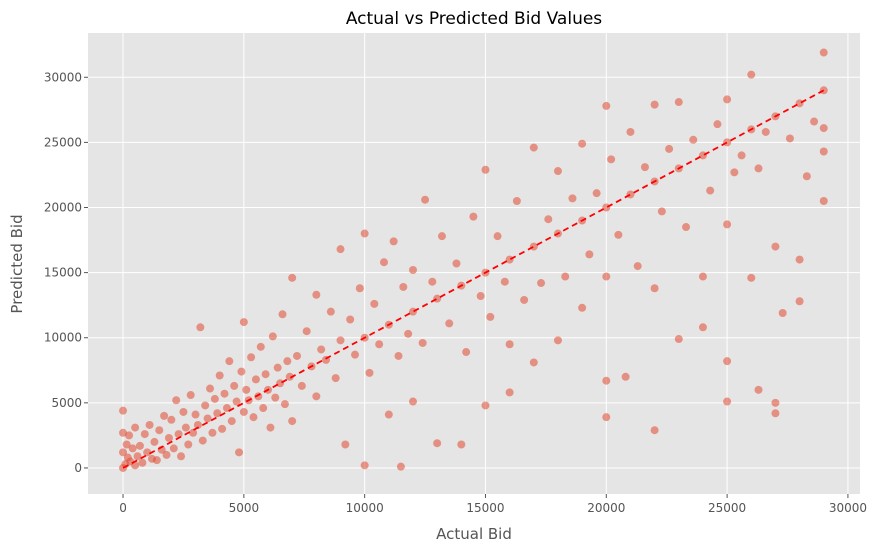  I want to click on y-axis-label: Predicted Bid, so click(17, 263).